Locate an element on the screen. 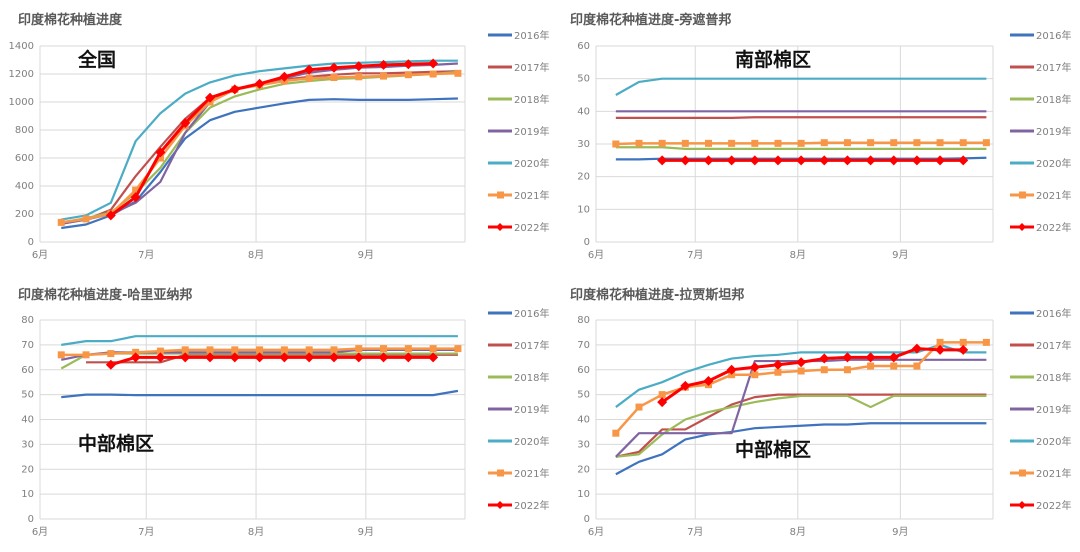 The image size is (1080, 552). series-line-2022年 is located at coordinates (812, 375).